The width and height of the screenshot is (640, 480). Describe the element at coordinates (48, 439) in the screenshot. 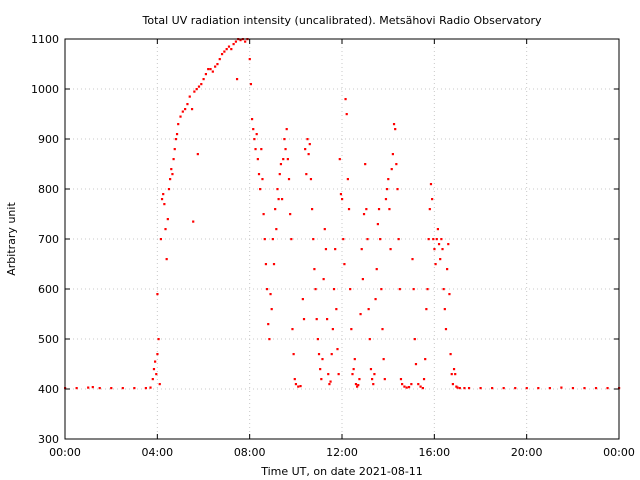

I see `y-tick-label: 300` at that location.